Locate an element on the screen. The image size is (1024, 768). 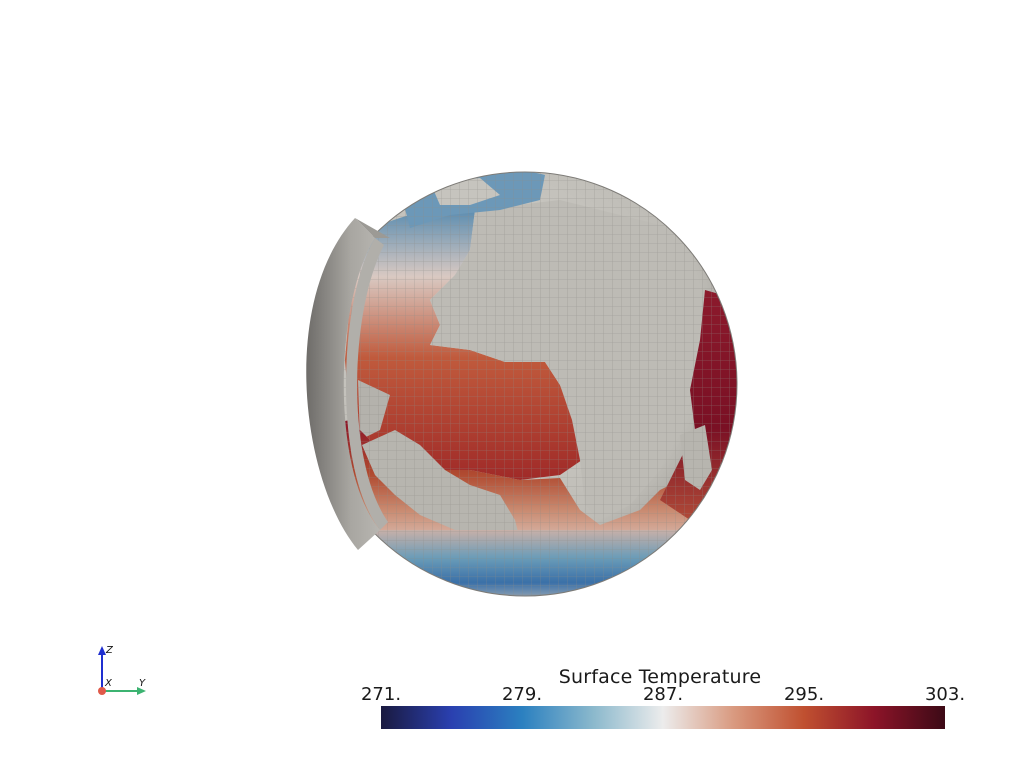
colorbar-legend: Surface Temperature 271. 279. 287. 295. 303. is located at coordinates (660, 704).